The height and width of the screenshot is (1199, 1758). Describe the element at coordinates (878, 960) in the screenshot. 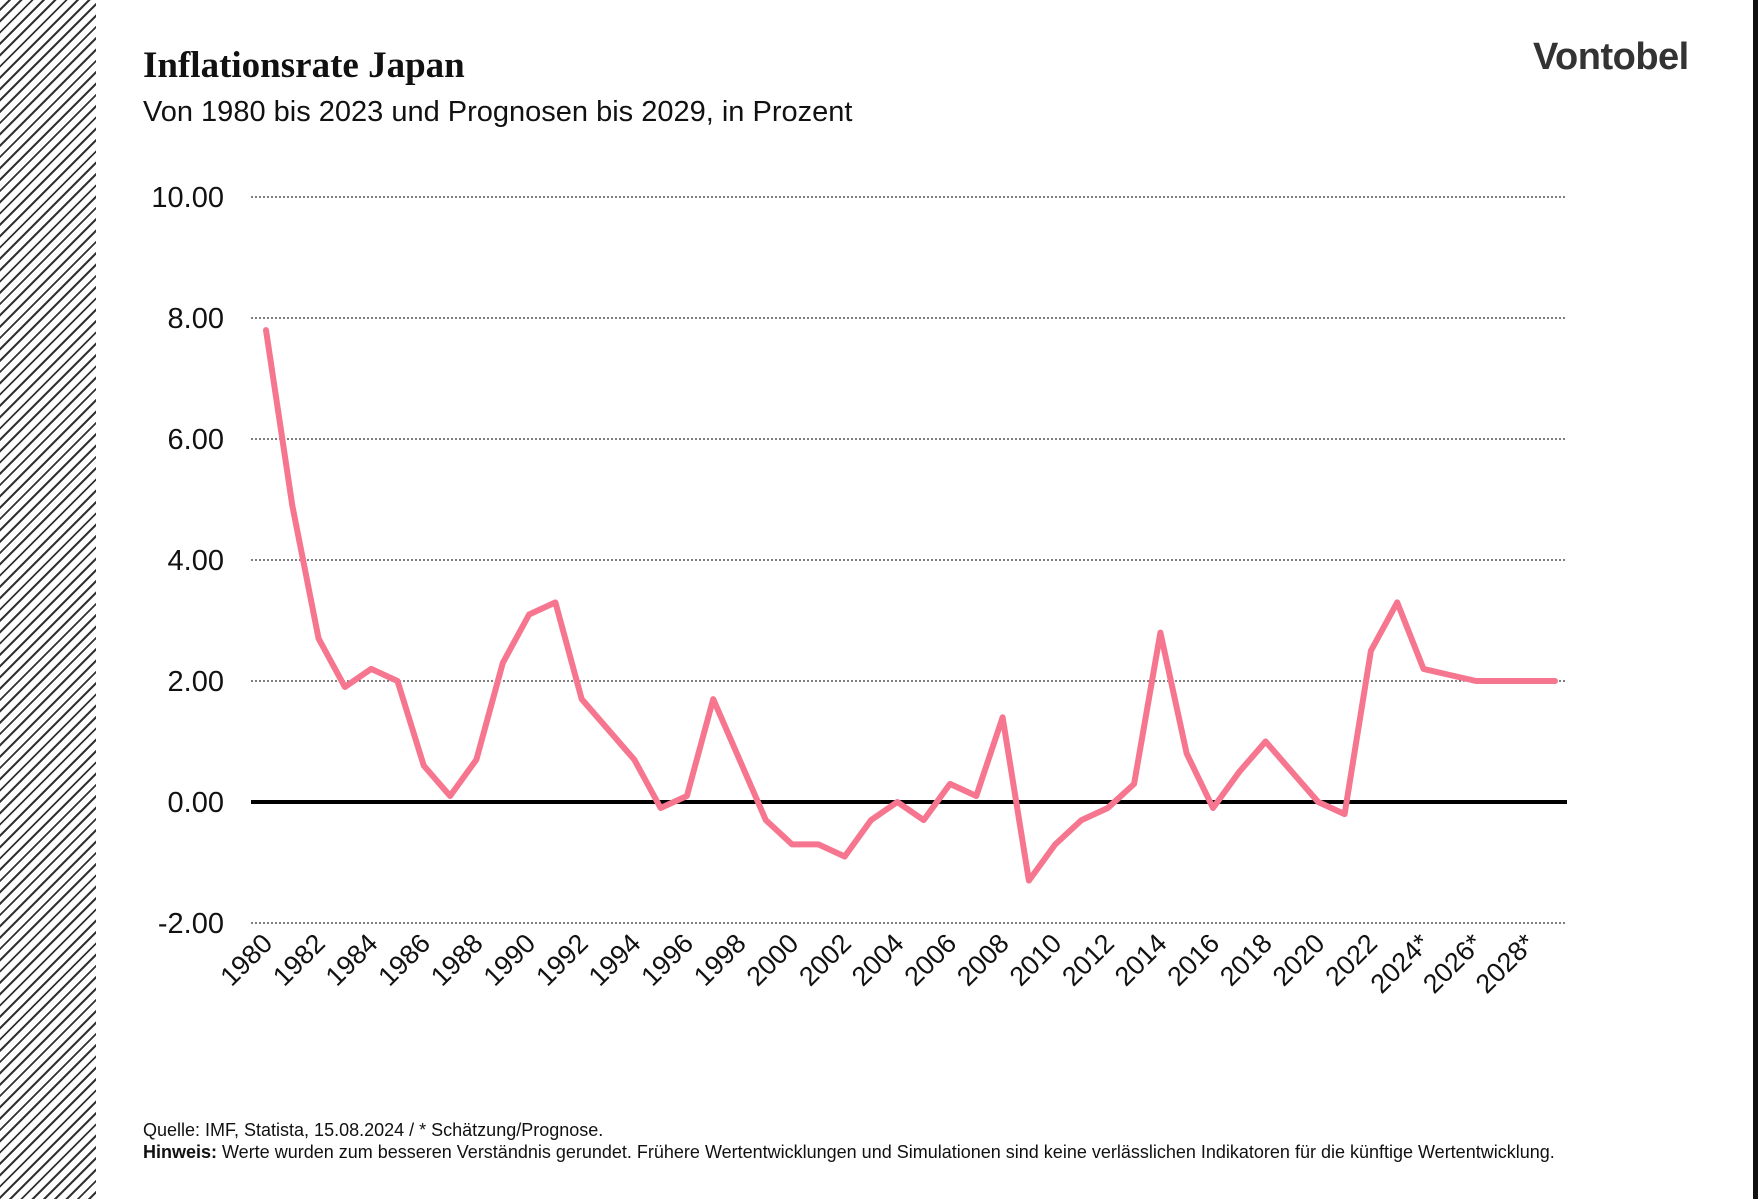

I see `x-tick-label: 2004` at that location.